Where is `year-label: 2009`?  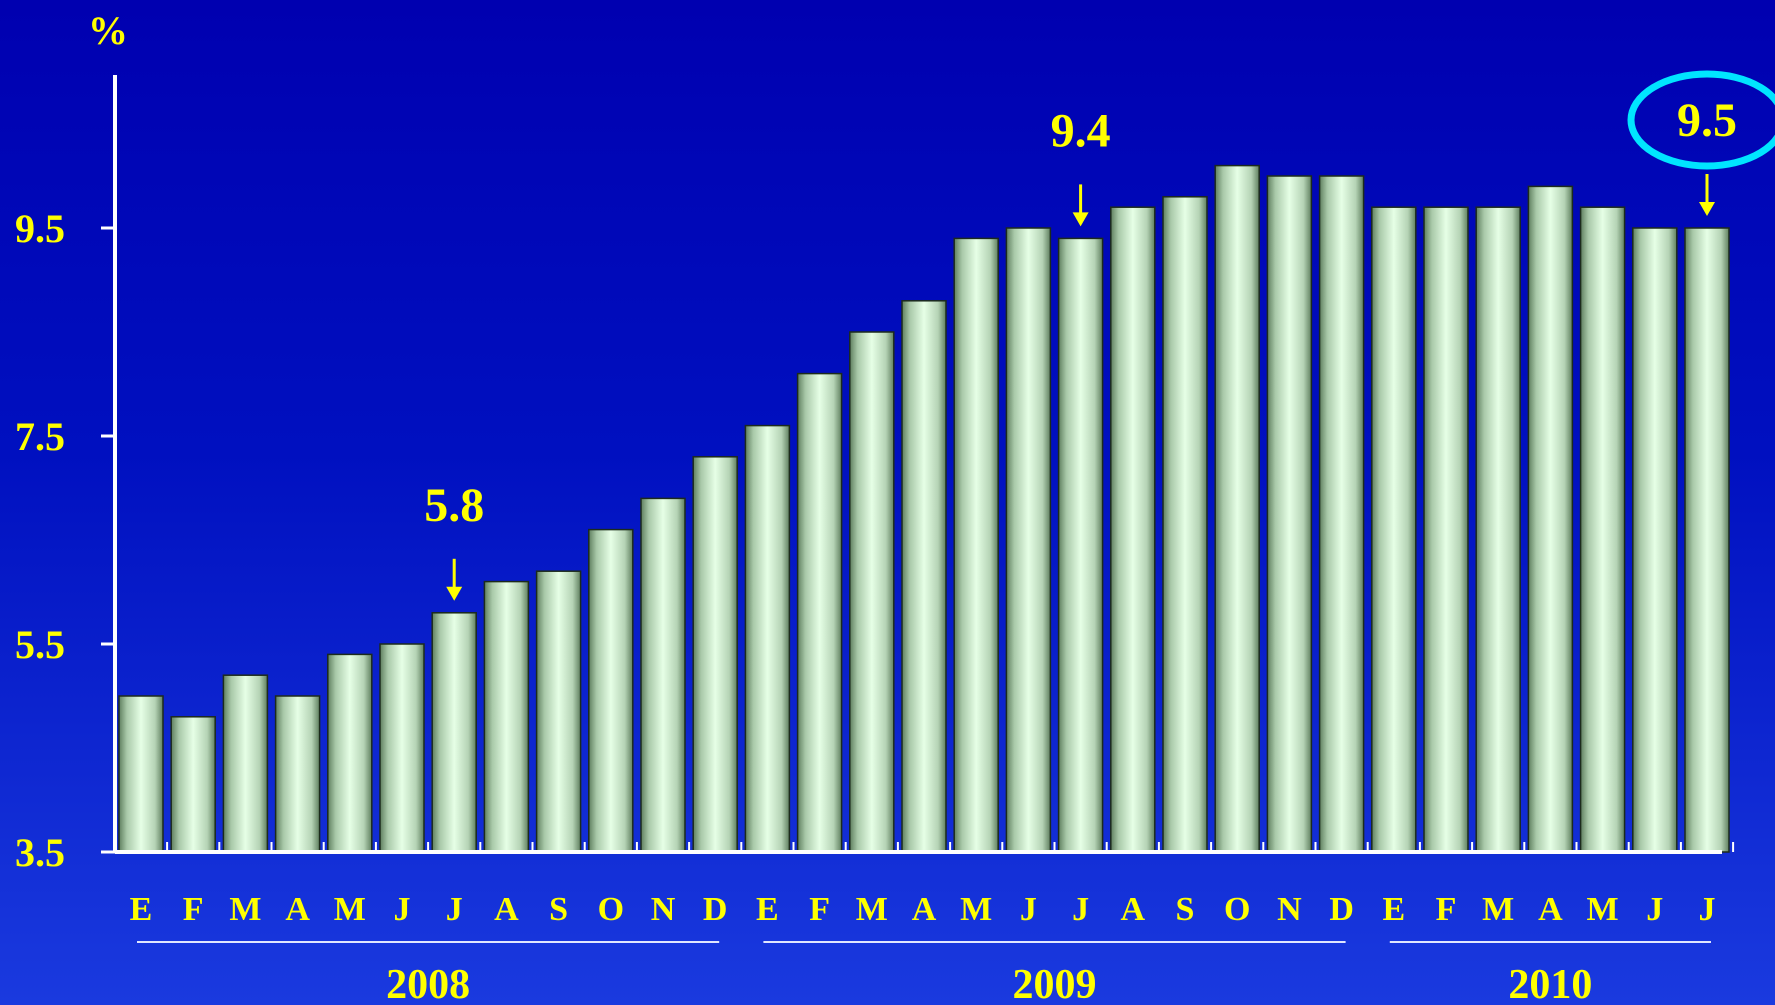
year-label: 2009 is located at coordinates (1055, 983).